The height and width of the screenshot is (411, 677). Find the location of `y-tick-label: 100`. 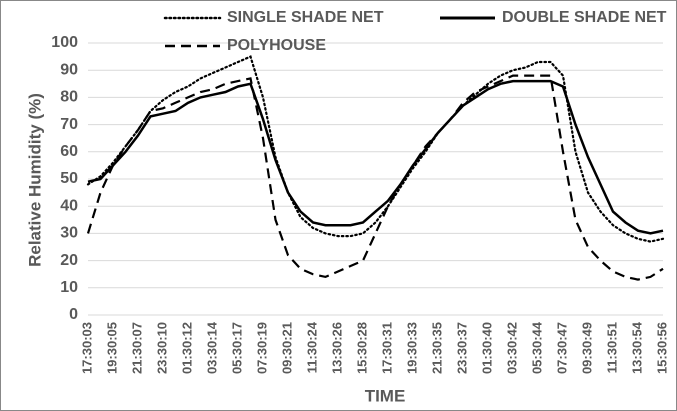

y-tick-label: 100 is located at coordinates (64, 42).